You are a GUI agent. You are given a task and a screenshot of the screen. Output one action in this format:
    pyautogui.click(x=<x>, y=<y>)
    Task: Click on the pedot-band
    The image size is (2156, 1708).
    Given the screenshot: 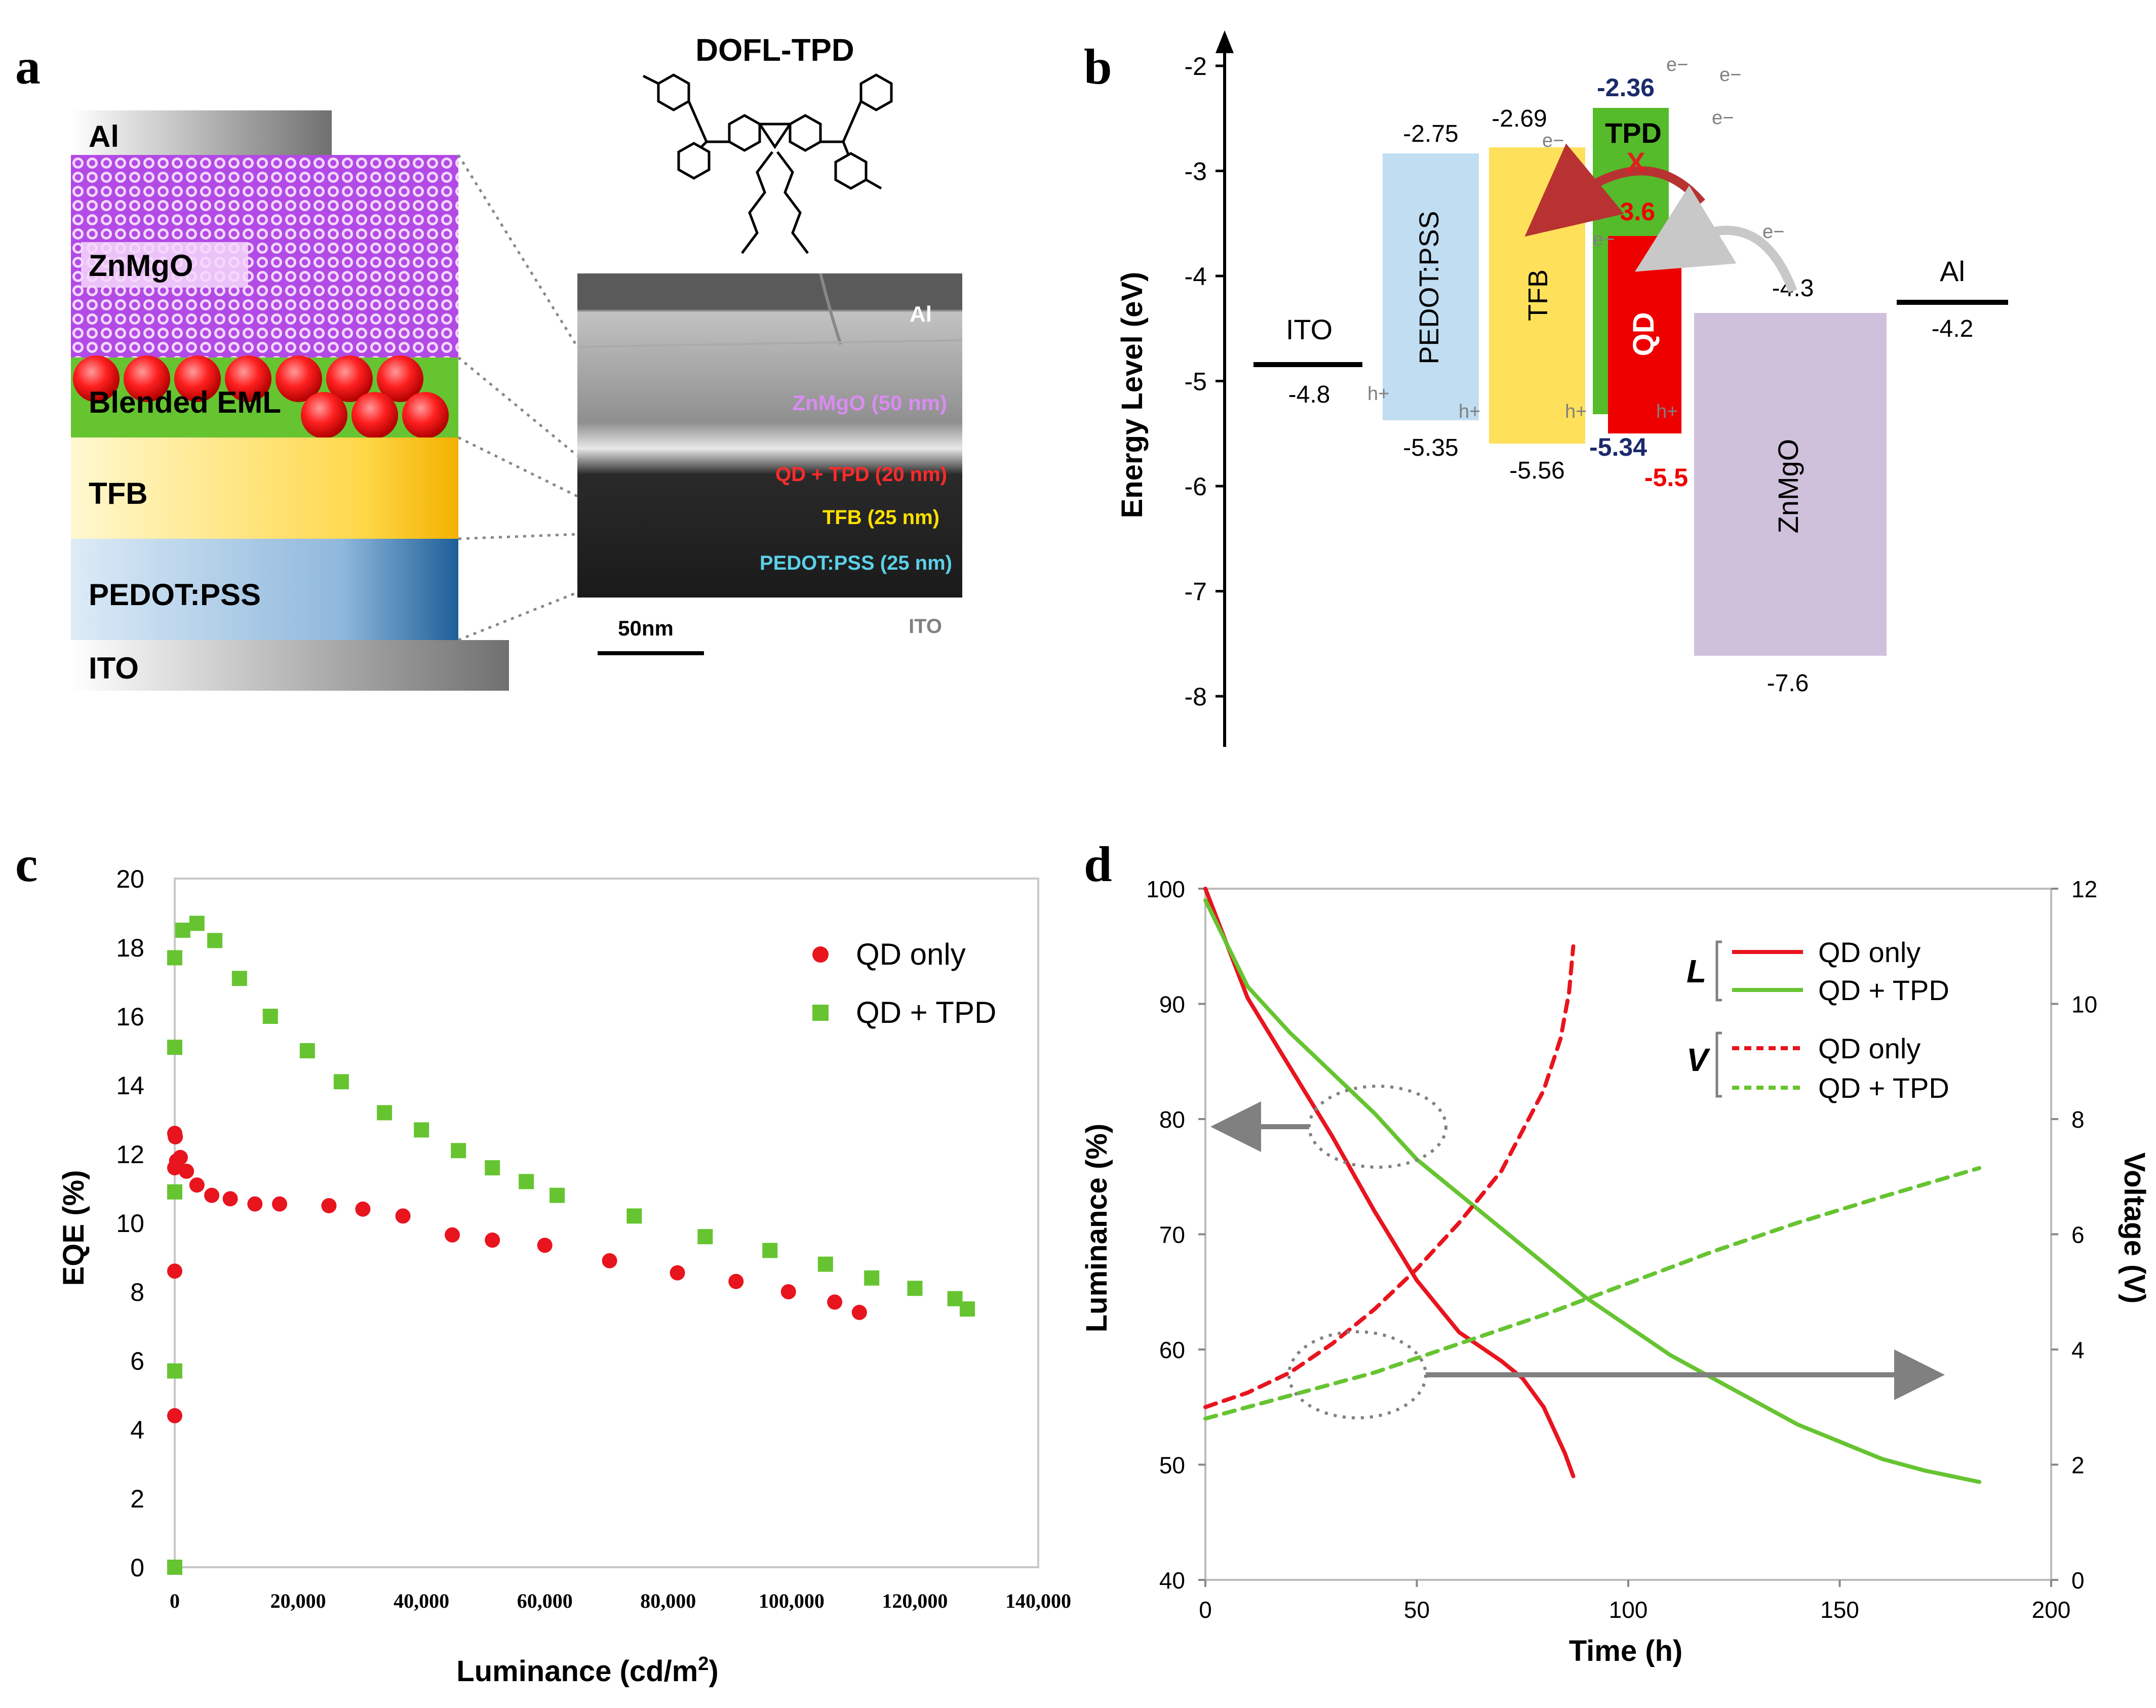 What is the action you would take?
    pyautogui.click(x=1431, y=286)
    